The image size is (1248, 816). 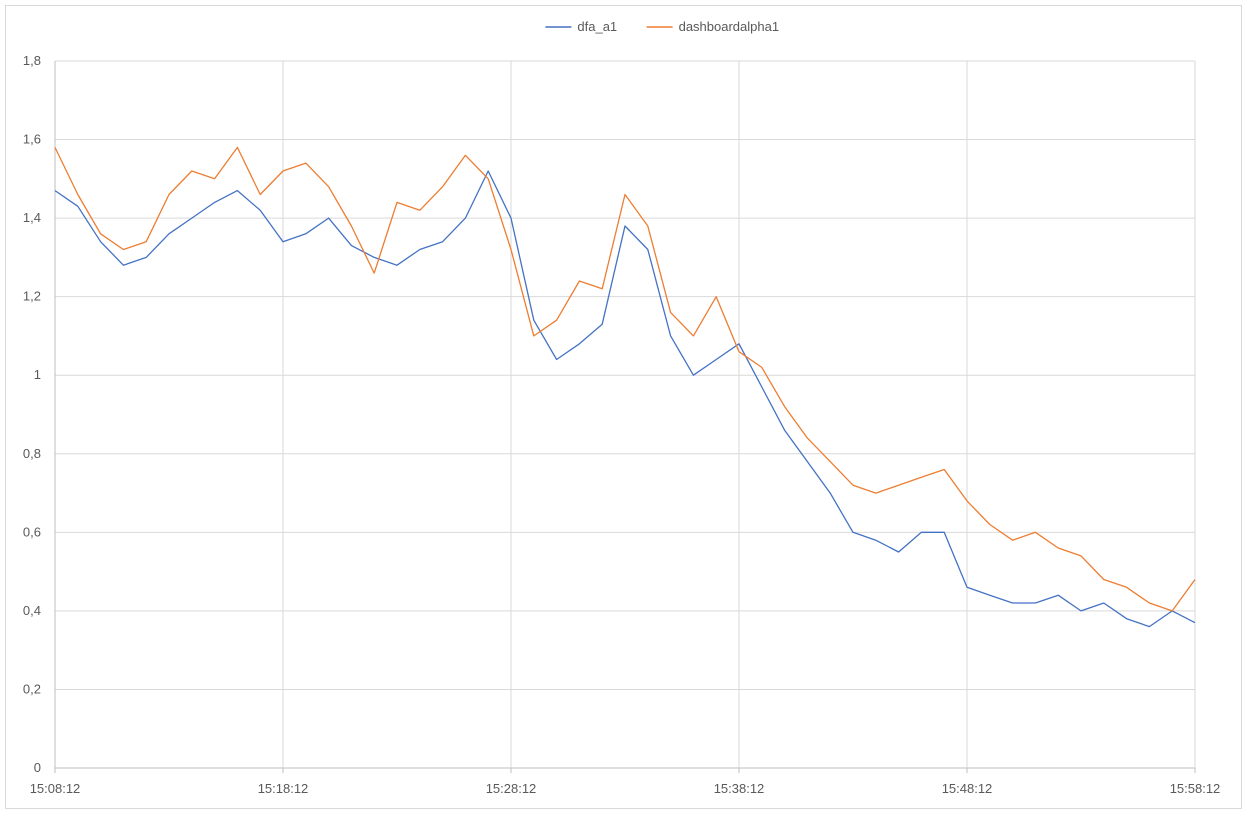 What do you see at coordinates (662, 26) in the screenshot?
I see `legend: dfa_a1 dashboardalpha1` at bounding box center [662, 26].